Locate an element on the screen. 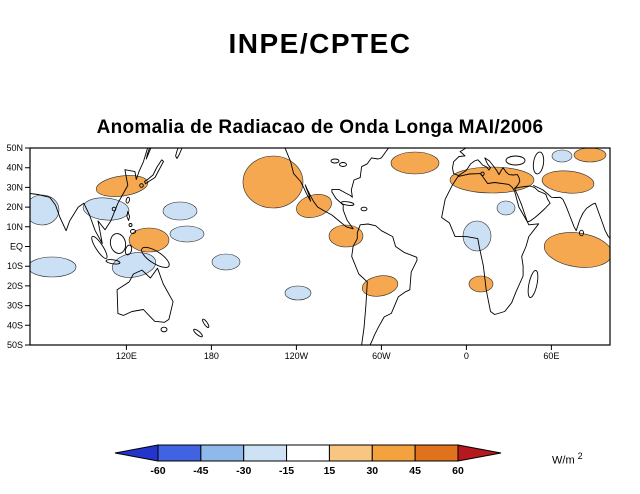  coastline-europe is located at coordinates (486, 168).